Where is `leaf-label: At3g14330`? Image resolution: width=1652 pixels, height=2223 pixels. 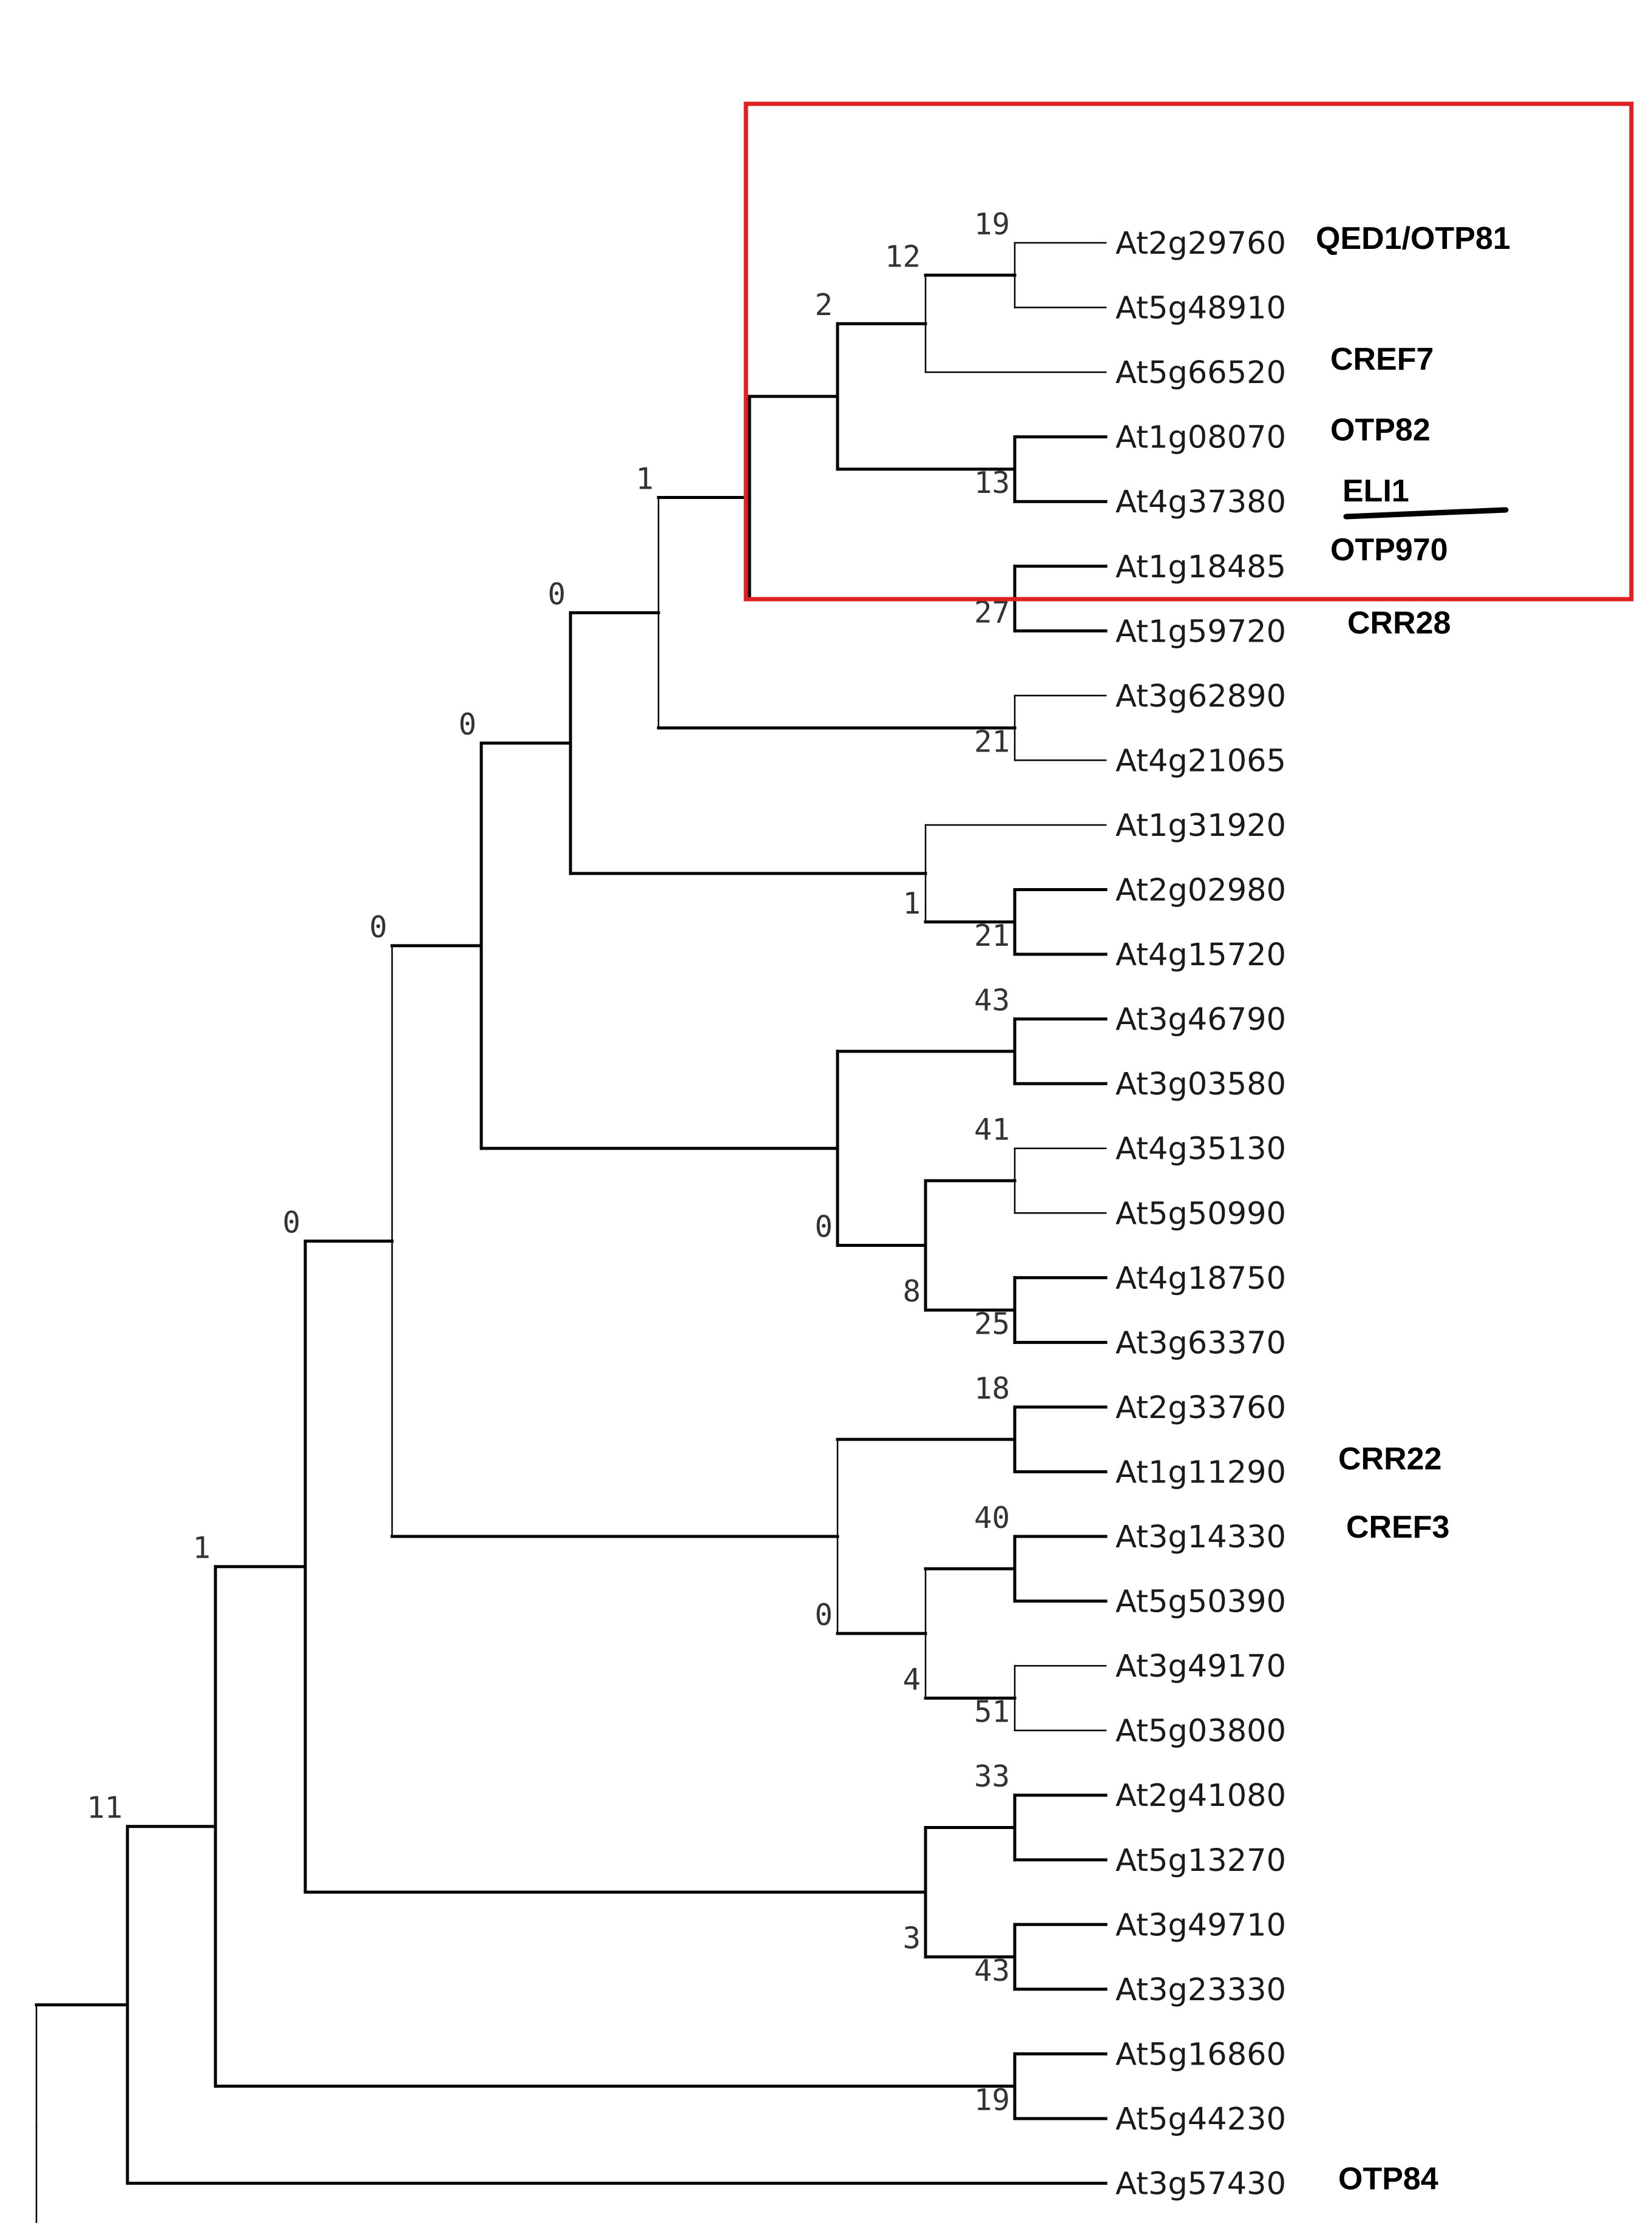
leaf-label: At3g14330 is located at coordinates (1200, 1537).